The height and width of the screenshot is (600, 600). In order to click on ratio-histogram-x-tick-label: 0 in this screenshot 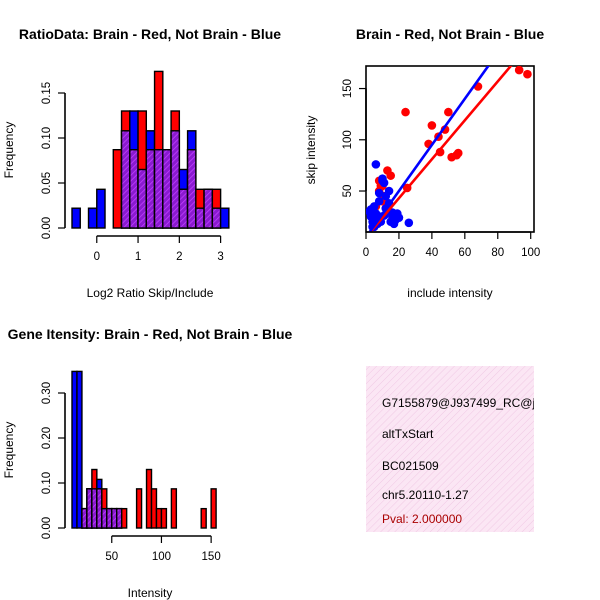, I will do `click(97, 257)`.